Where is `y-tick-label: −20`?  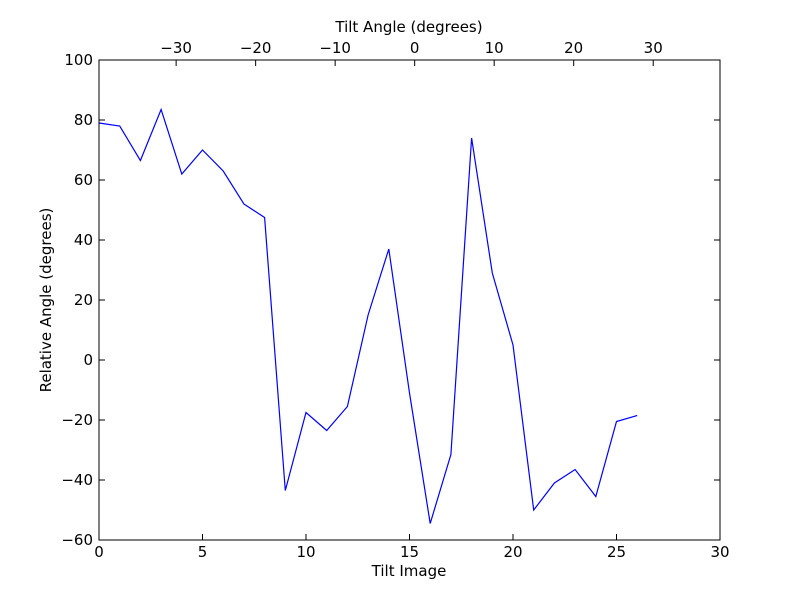
y-tick-label: −20 is located at coordinates (77, 420).